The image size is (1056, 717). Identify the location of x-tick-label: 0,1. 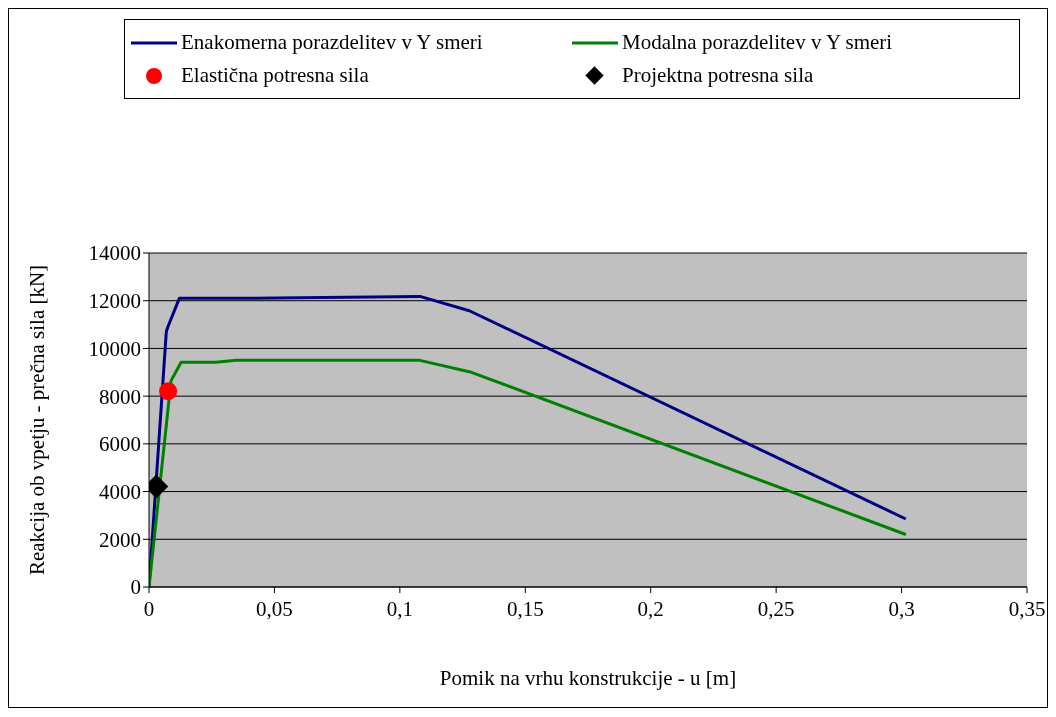
(399, 608).